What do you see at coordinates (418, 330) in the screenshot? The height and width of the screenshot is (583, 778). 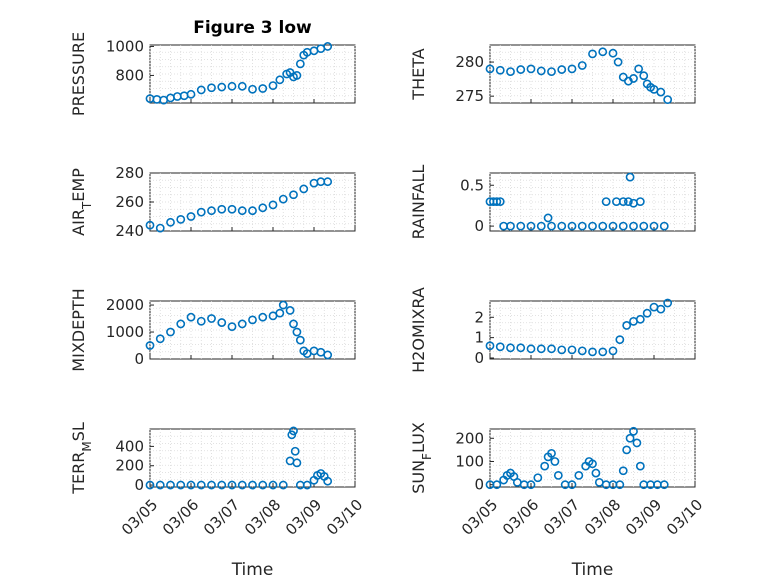 I see `y-axis-label: H2OMIXRA` at bounding box center [418, 330].